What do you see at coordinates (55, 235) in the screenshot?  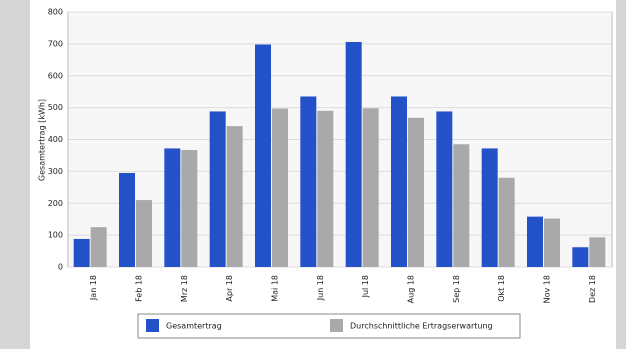 I see `y-tick-label: 100` at bounding box center [55, 235].